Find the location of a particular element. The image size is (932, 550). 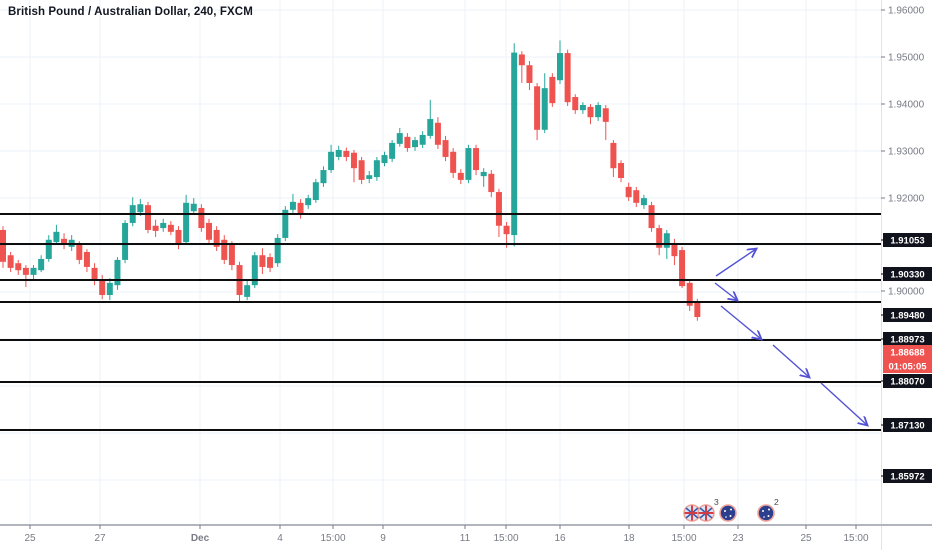

time-tick-label: 9 is located at coordinates (383, 538).